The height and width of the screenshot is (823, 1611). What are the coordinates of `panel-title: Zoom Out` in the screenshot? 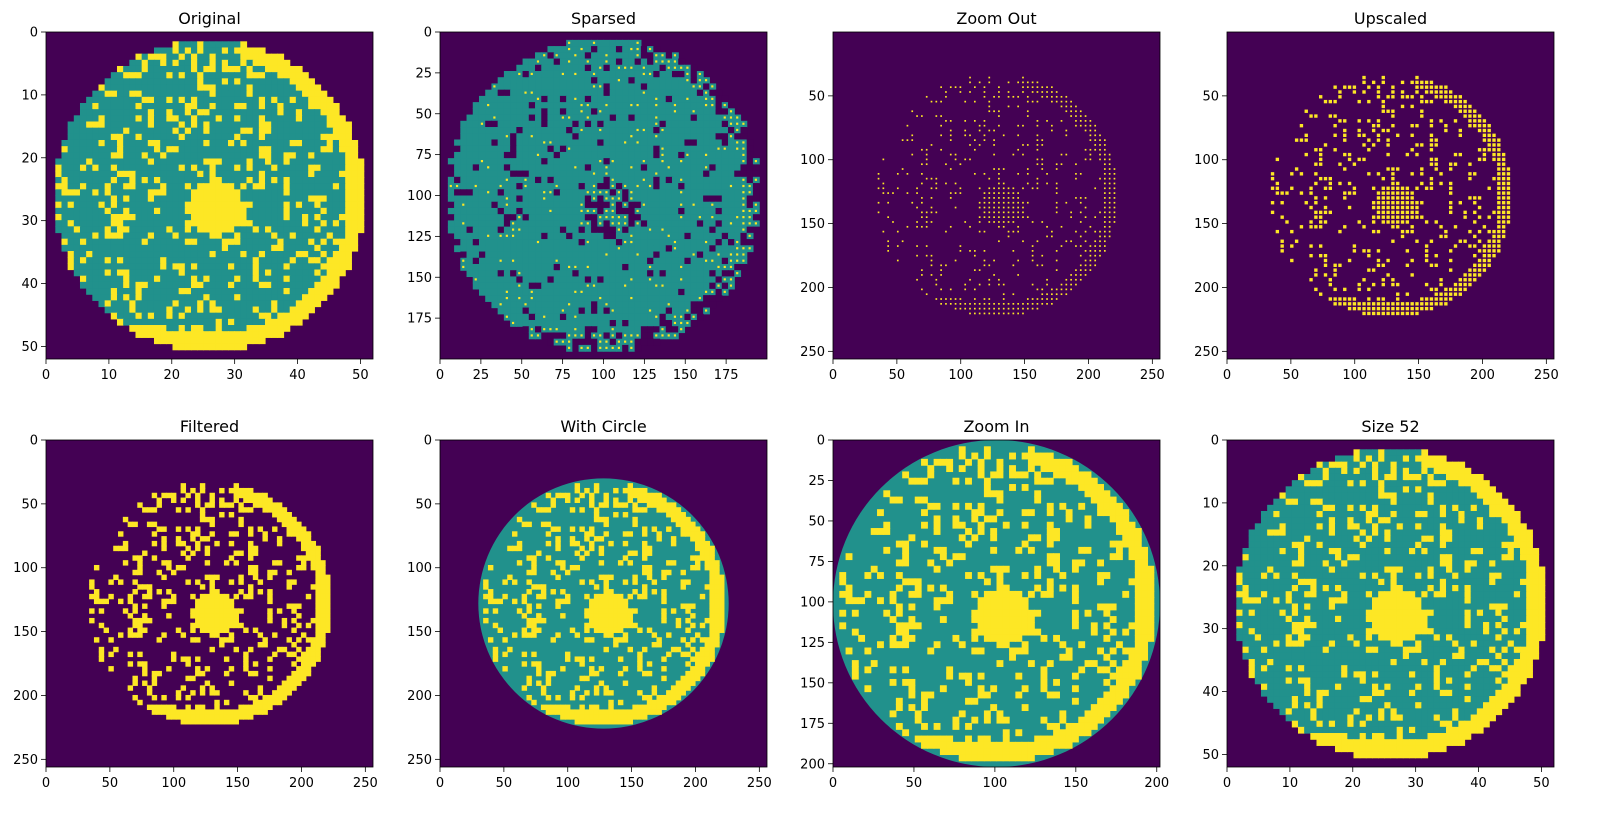 It's located at (996, 18).